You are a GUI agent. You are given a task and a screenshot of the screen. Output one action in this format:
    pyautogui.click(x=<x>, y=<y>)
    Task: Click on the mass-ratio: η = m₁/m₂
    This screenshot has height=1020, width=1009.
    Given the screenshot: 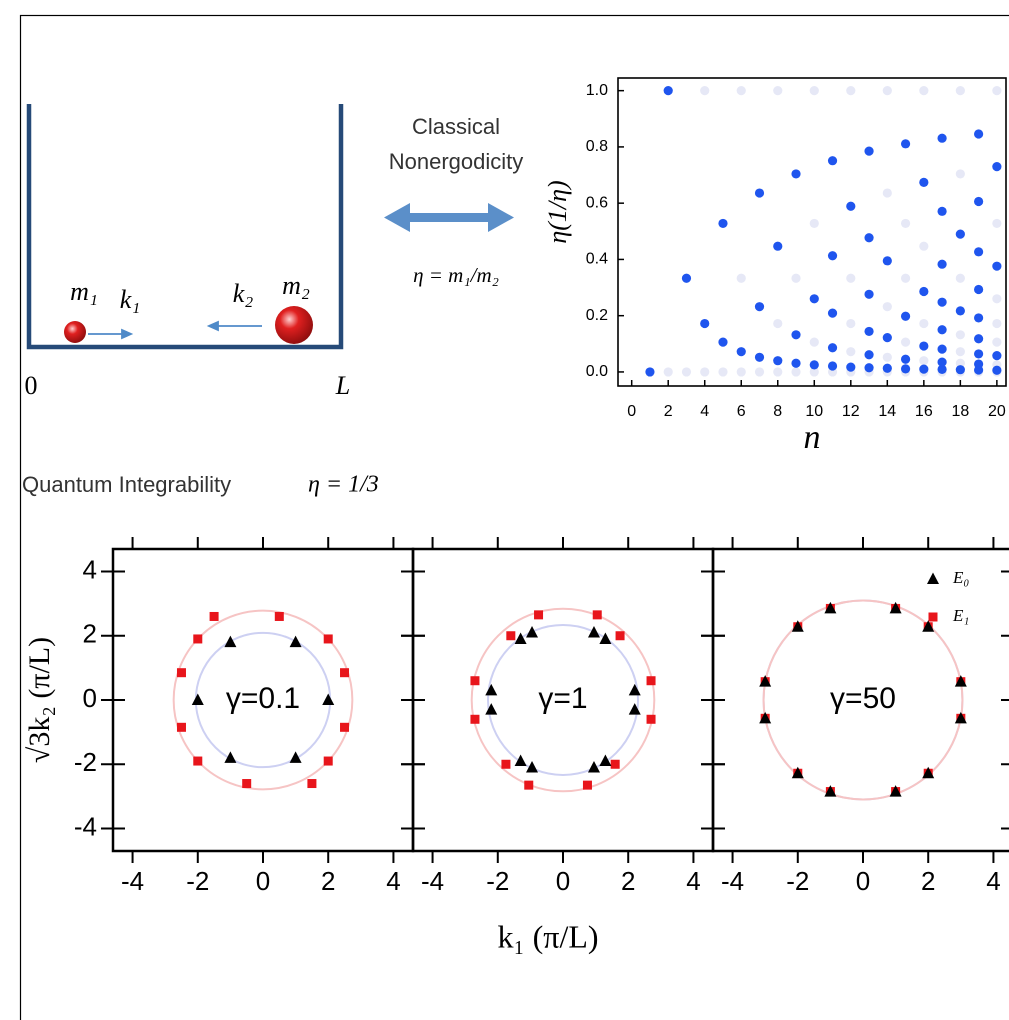 What is the action you would take?
    pyautogui.click(x=456, y=275)
    